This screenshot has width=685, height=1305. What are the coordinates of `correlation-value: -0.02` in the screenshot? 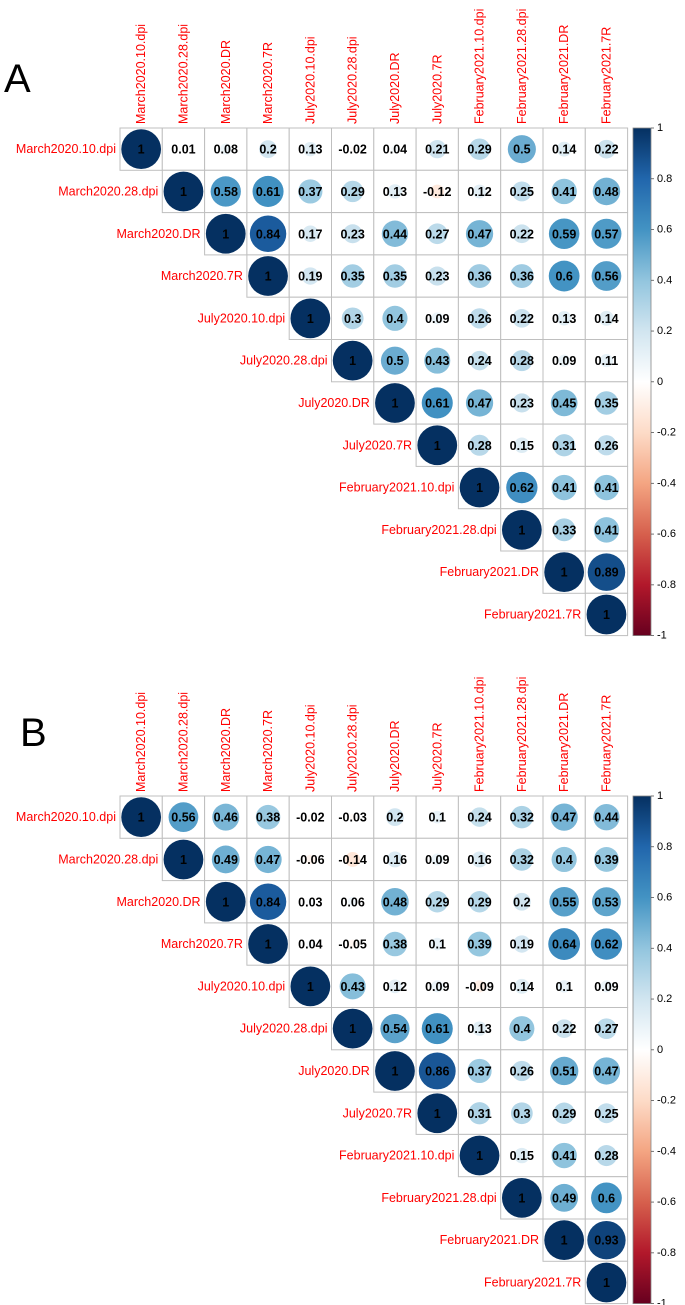 It's located at (352, 150).